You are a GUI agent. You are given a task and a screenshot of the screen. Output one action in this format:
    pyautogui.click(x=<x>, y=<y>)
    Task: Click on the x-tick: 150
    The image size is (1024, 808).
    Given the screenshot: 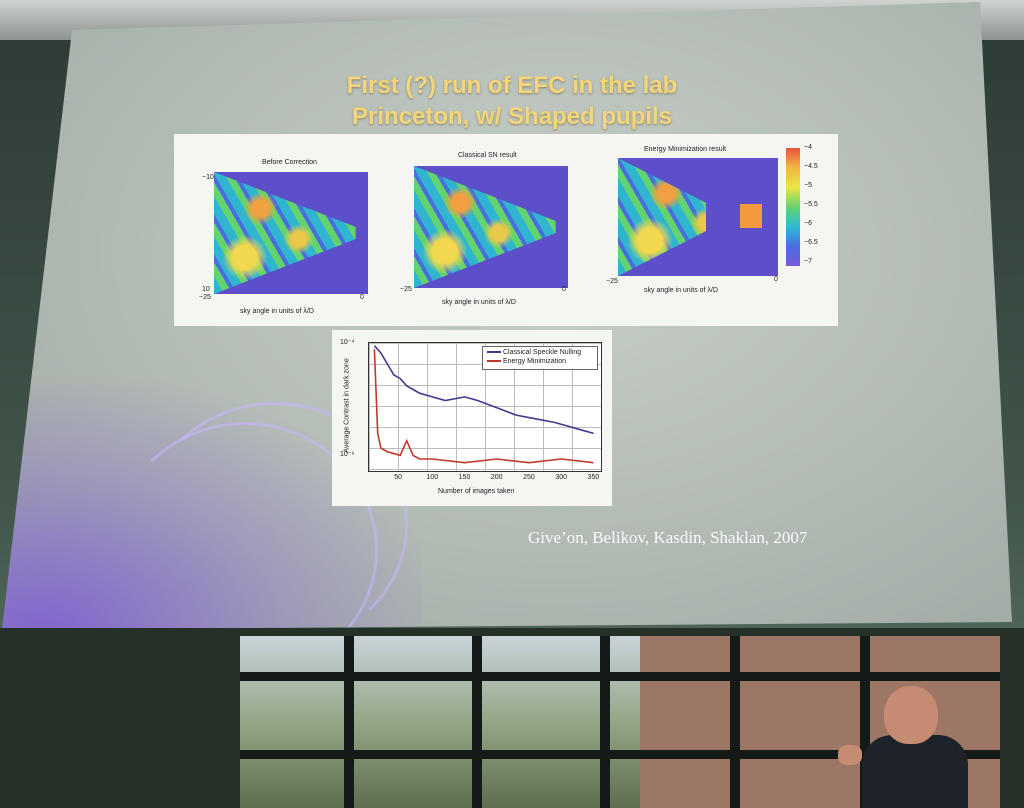 What is the action you would take?
    pyautogui.click(x=464, y=477)
    